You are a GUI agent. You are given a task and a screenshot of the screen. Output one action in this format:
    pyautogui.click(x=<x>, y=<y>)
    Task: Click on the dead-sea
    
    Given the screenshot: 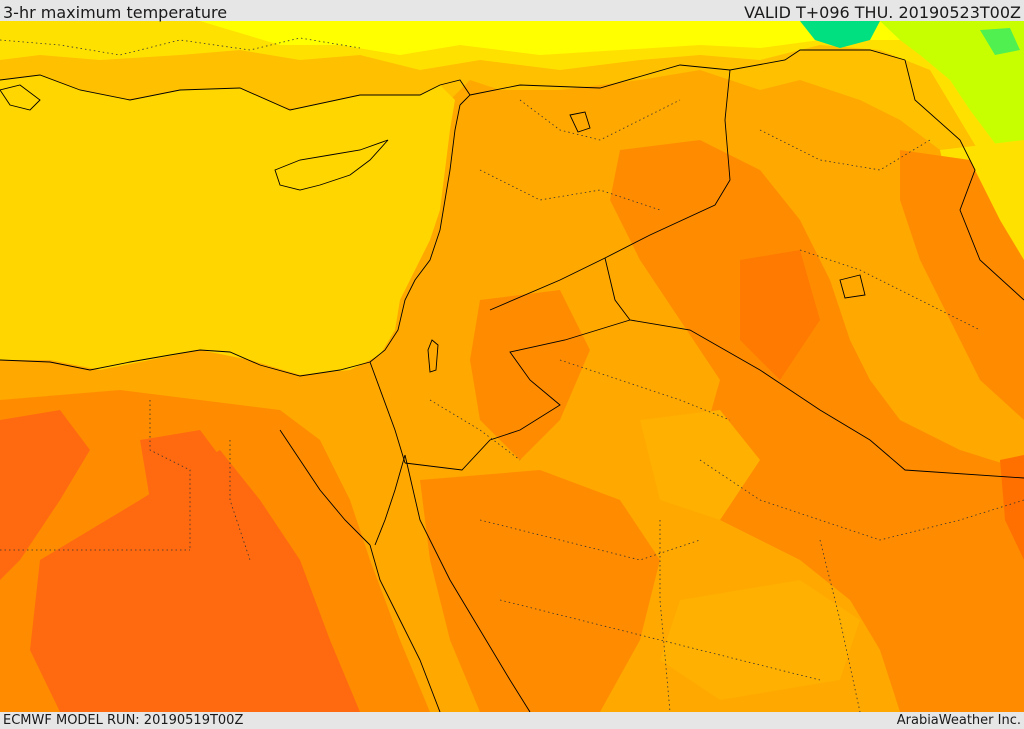 What is the action you would take?
    pyautogui.click(x=433, y=356)
    